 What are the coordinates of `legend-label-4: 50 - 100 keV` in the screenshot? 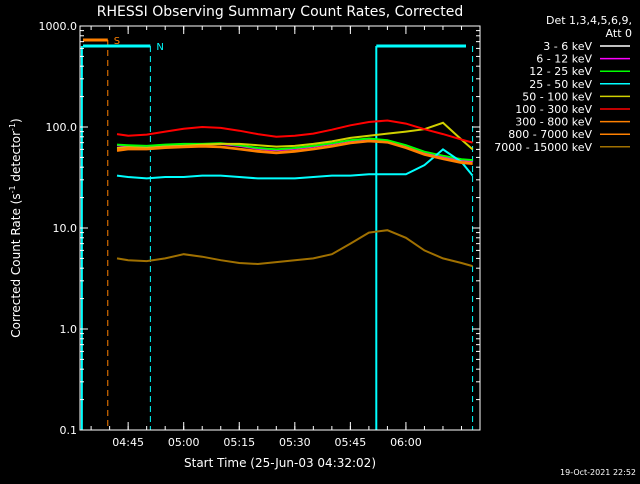 It's located at (557, 96).